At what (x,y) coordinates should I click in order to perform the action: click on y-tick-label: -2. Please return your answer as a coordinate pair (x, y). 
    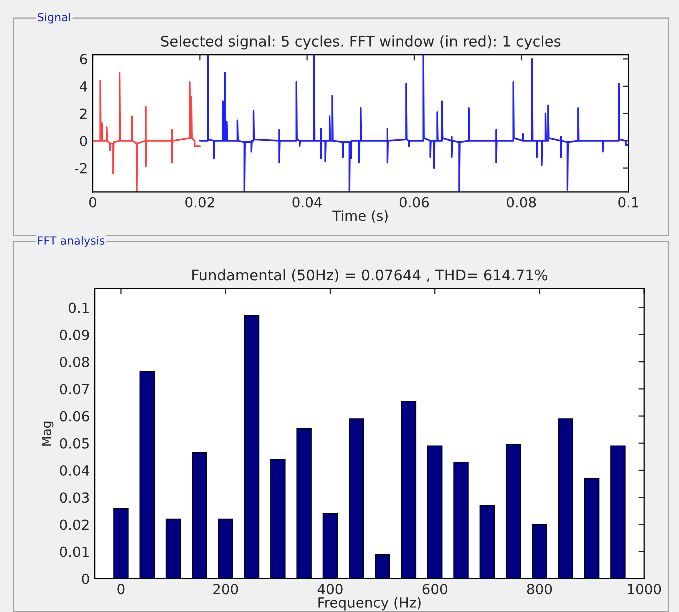
    Looking at the image, I should click on (80, 168).